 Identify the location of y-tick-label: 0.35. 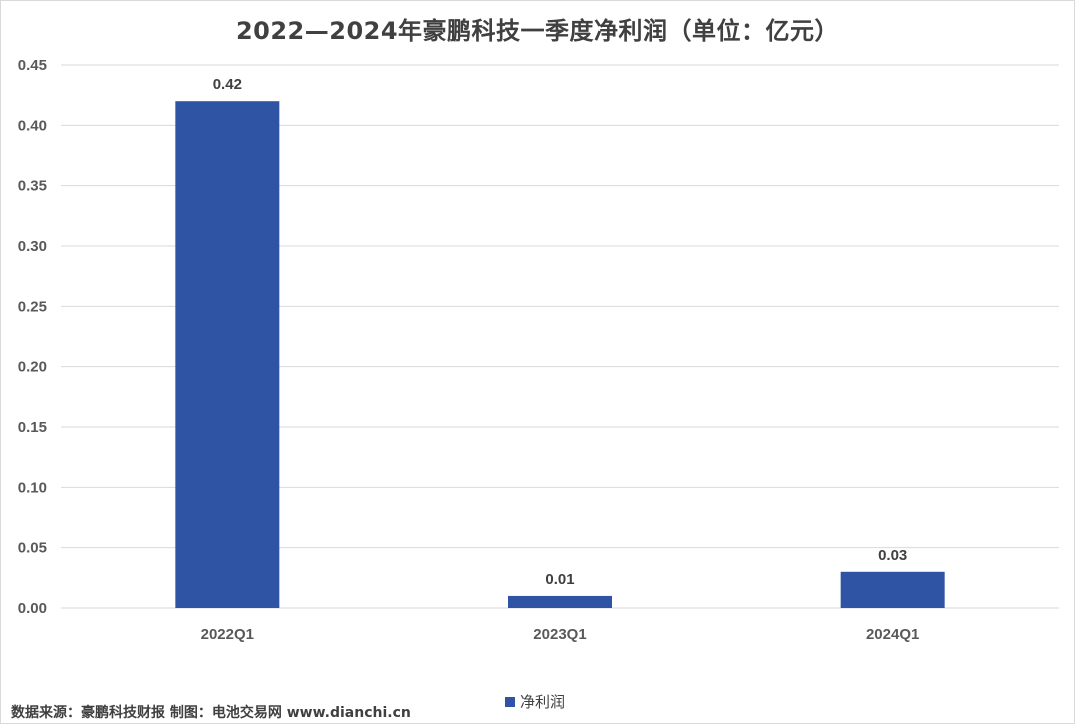
(32, 186).